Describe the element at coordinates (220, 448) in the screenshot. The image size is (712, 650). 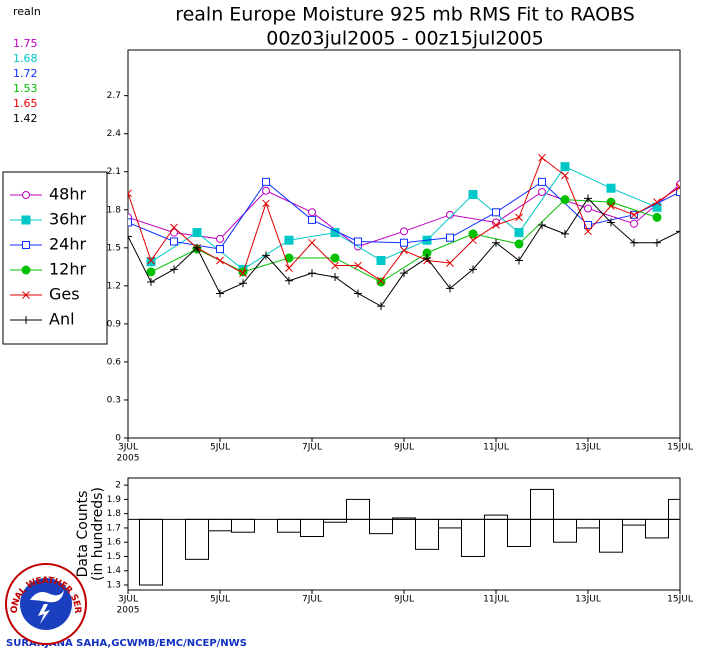
I see `x-tick-label: 5JUL` at that location.